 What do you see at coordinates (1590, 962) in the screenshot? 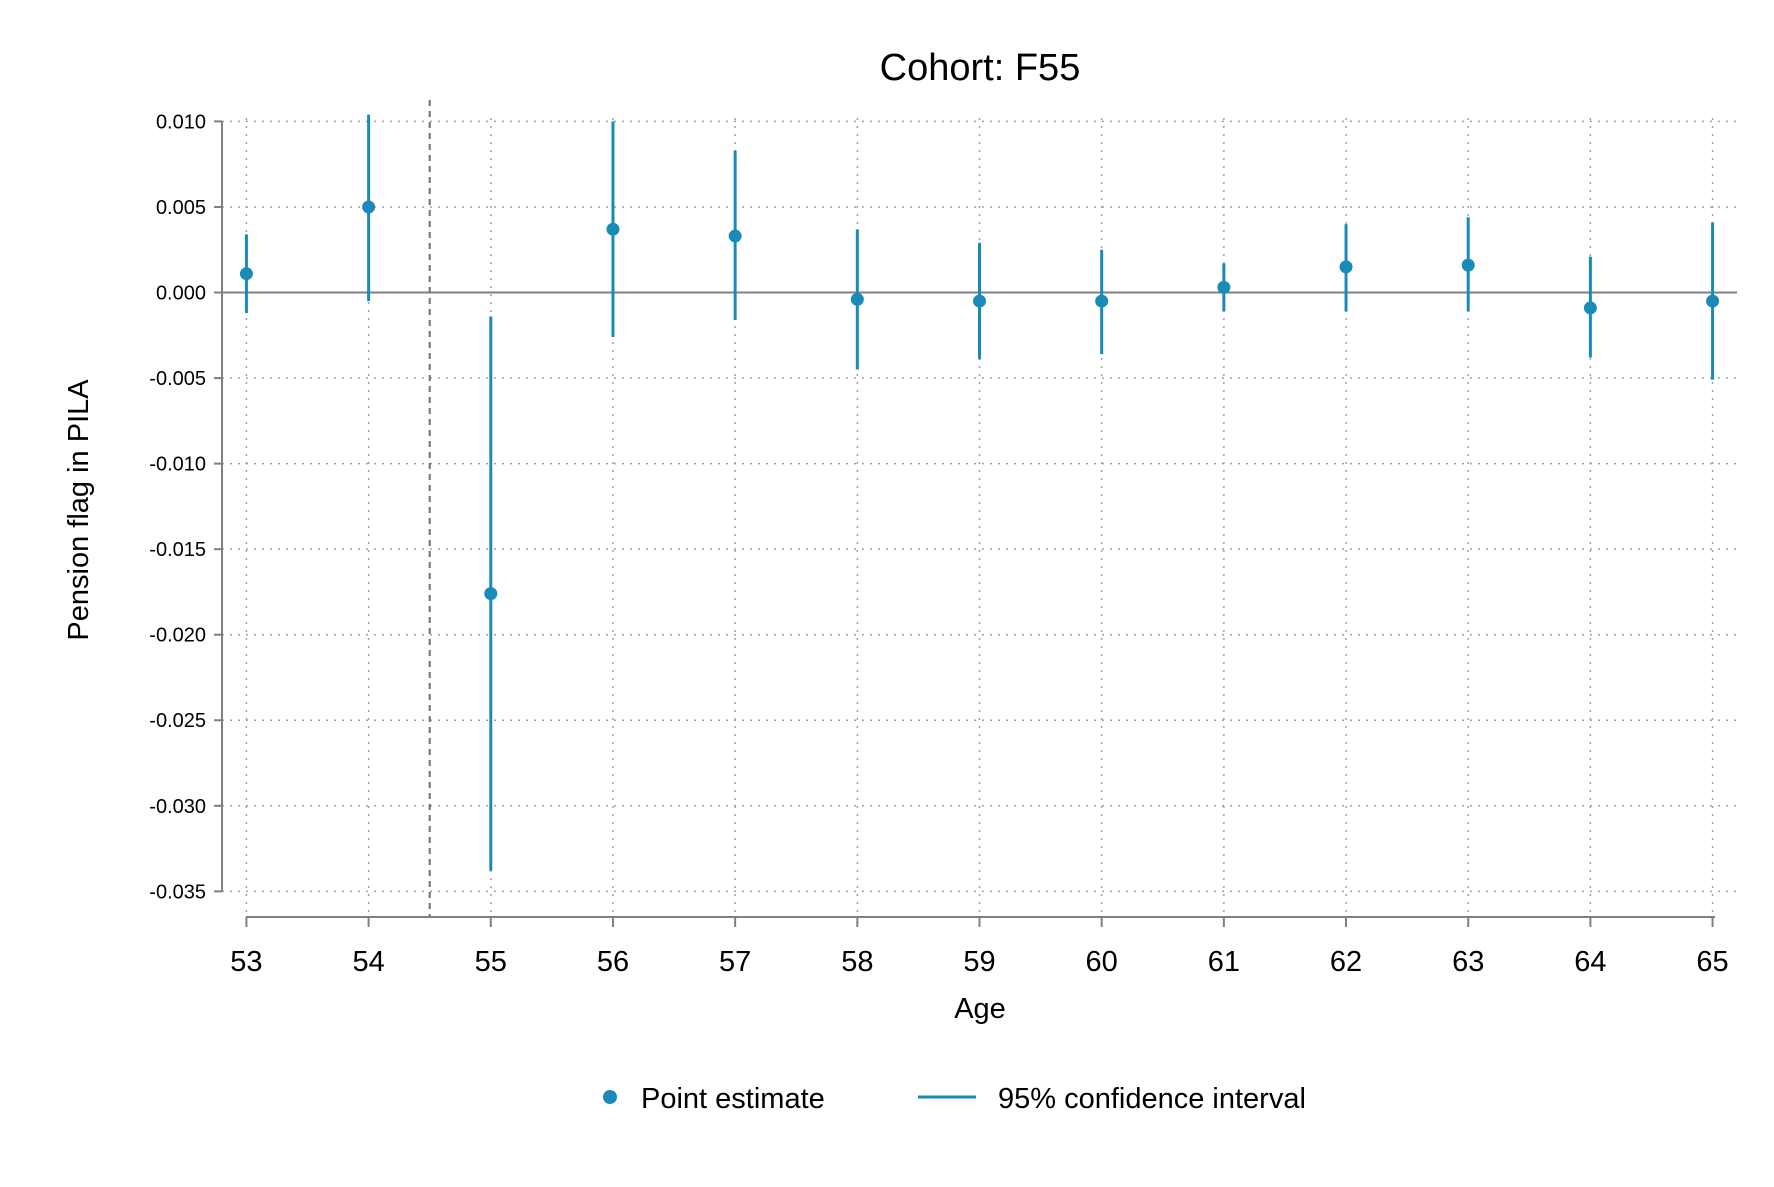
I see `x-tick-label: 64` at bounding box center [1590, 962].